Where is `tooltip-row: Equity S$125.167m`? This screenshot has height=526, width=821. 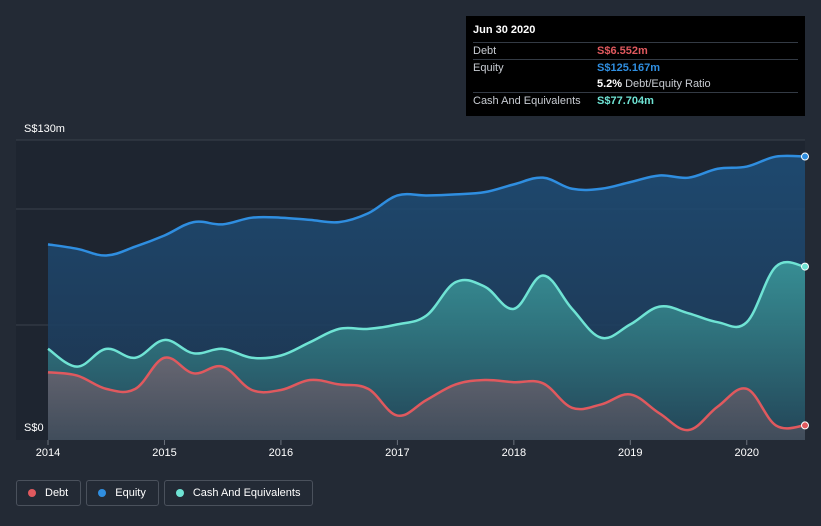 tooltip-row: Equity S$125.167m is located at coordinates (635, 67).